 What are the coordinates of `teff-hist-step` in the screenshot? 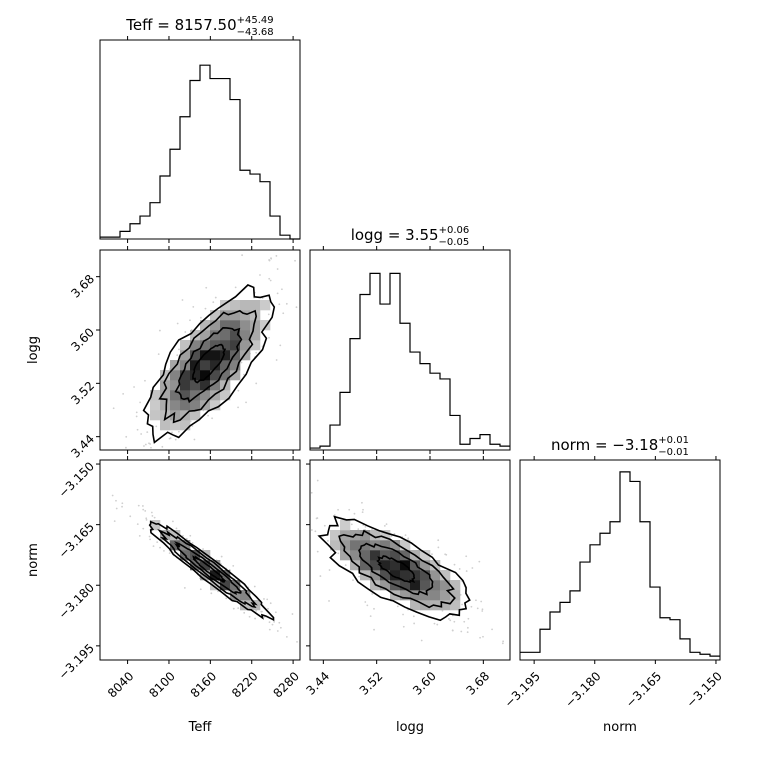 It's located at (200, 152).